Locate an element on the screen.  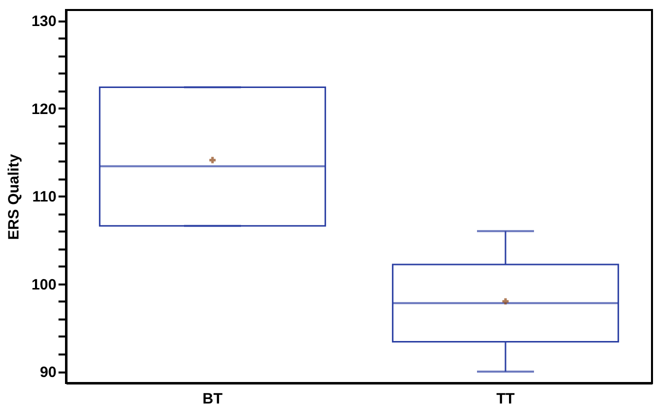
y-tick-label: 120 is located at coordinates (43, 109).